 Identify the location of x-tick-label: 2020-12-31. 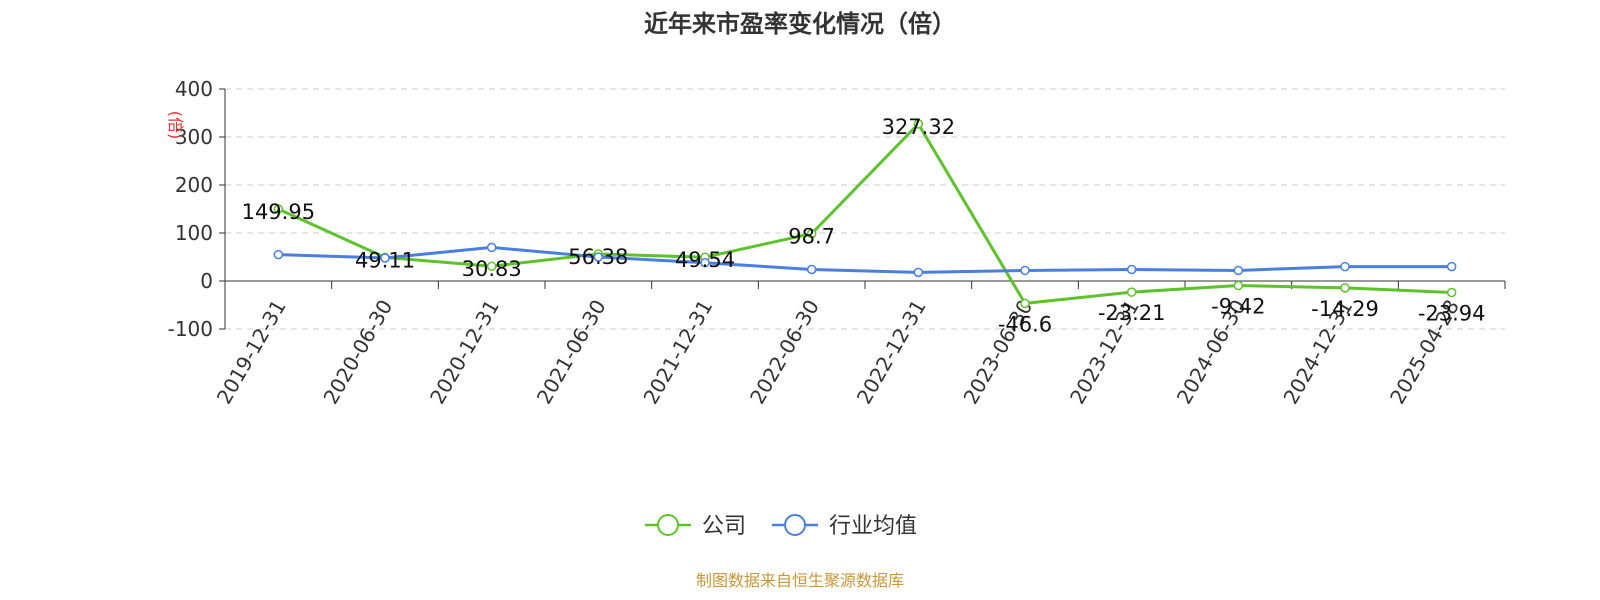
(464, 351).